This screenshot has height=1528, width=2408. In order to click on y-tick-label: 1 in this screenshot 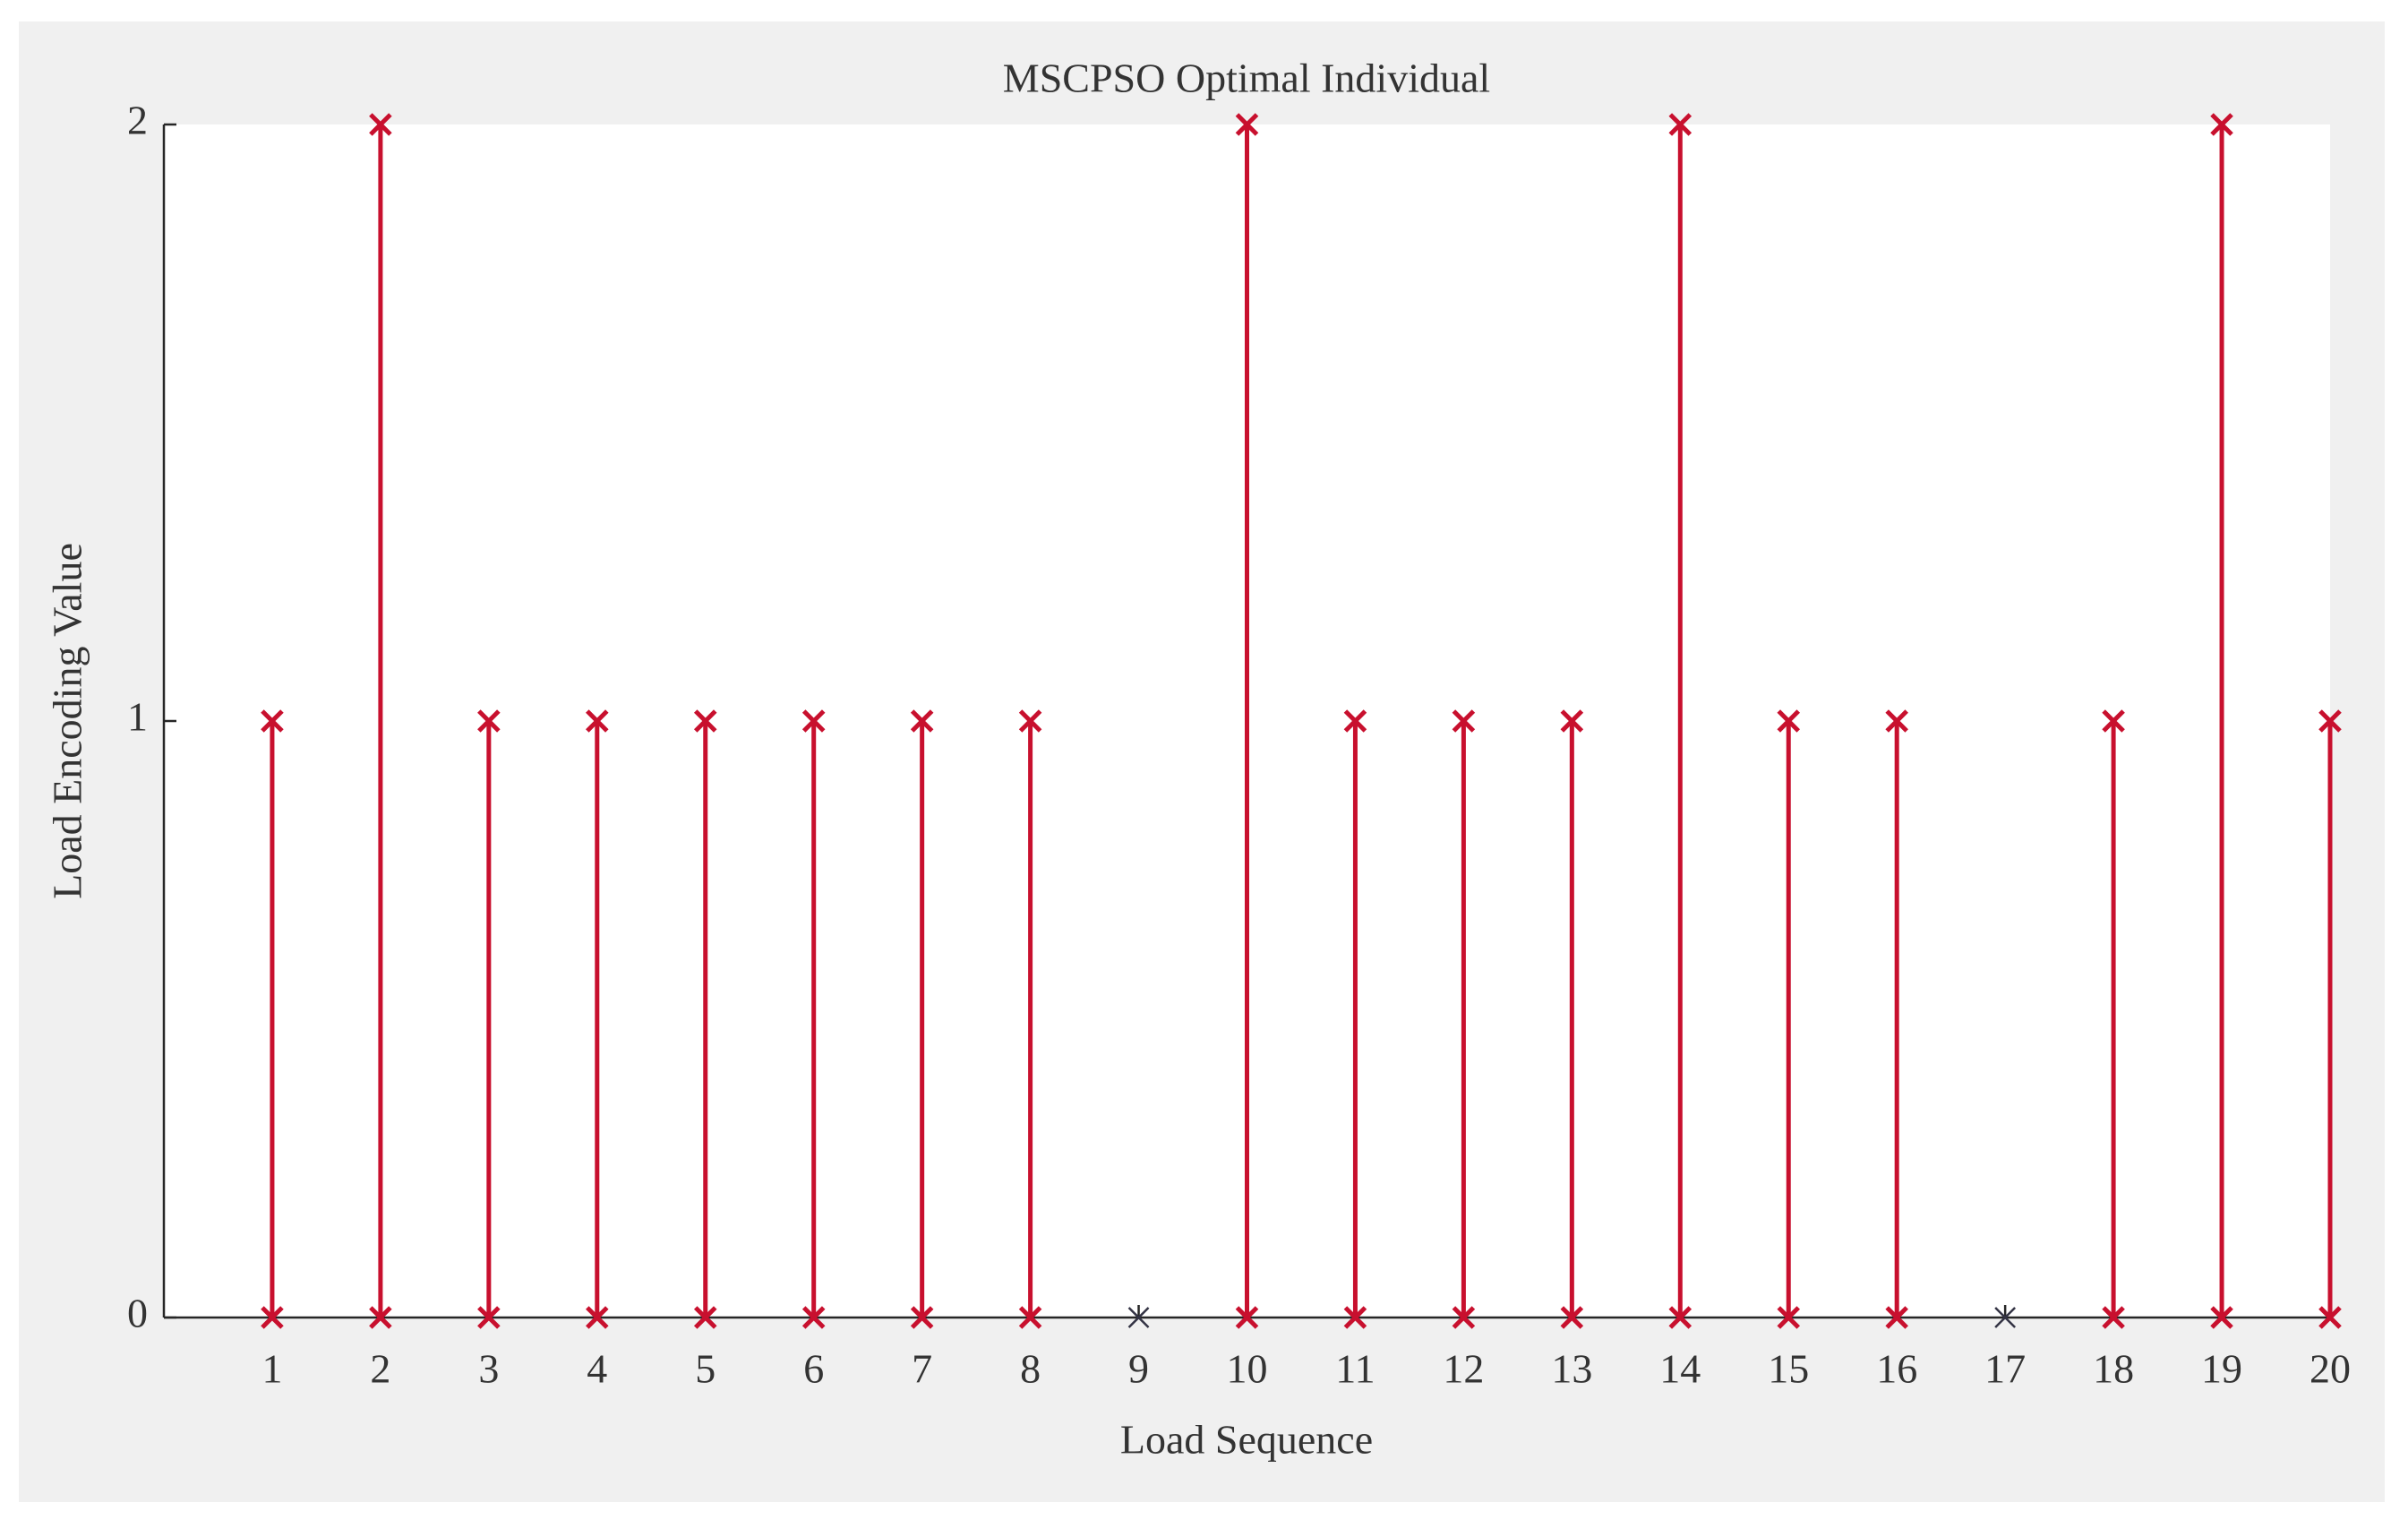, I will do `click(137, 717)`.